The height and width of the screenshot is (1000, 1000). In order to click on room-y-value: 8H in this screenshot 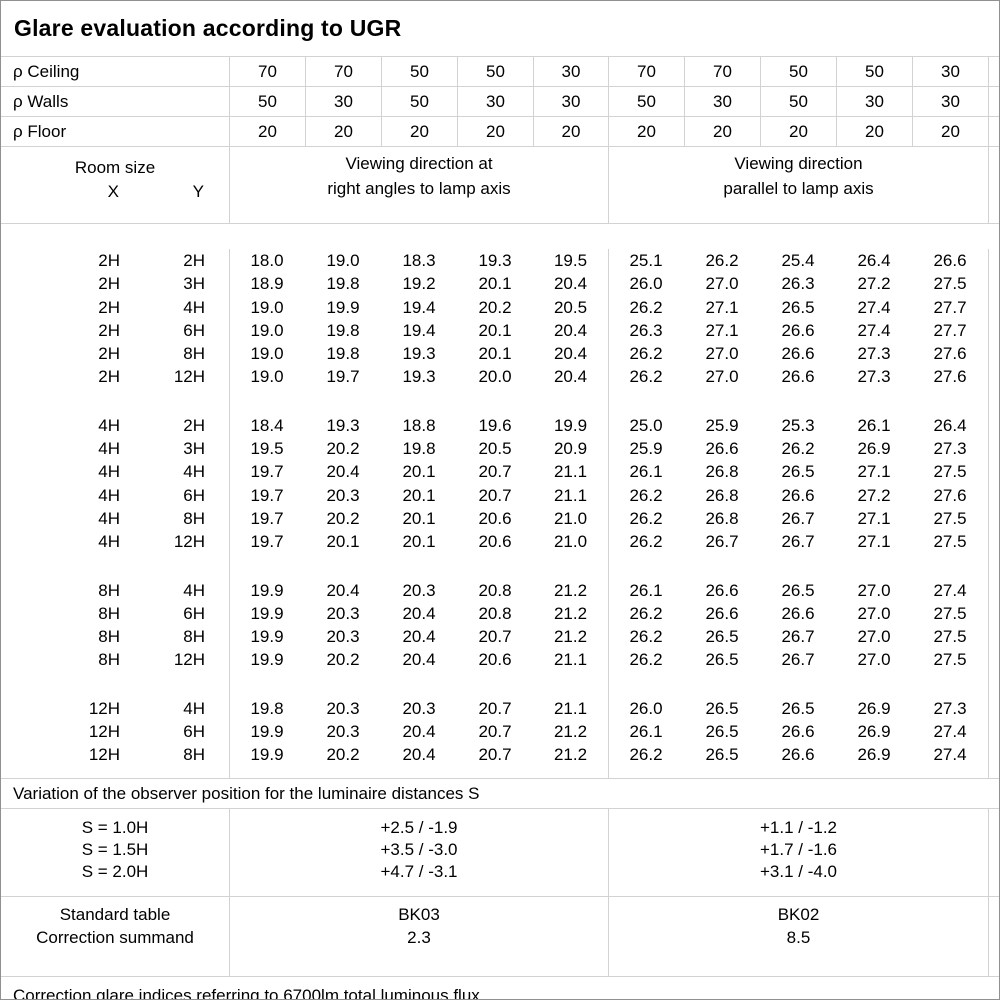, I will do `click(194, 518)`.